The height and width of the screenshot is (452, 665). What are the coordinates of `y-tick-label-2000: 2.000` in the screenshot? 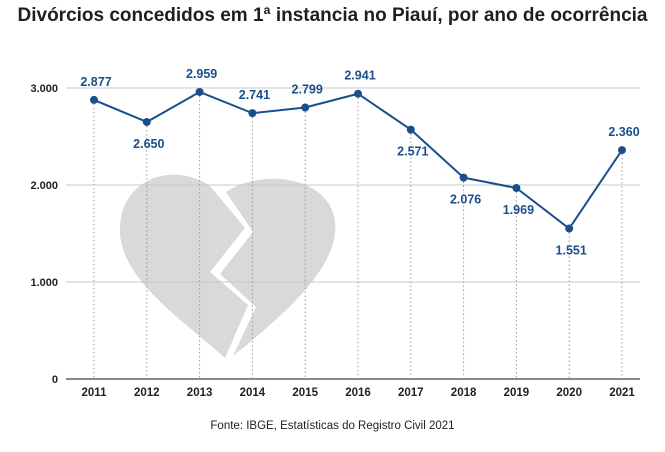 It's located at (44, 186).